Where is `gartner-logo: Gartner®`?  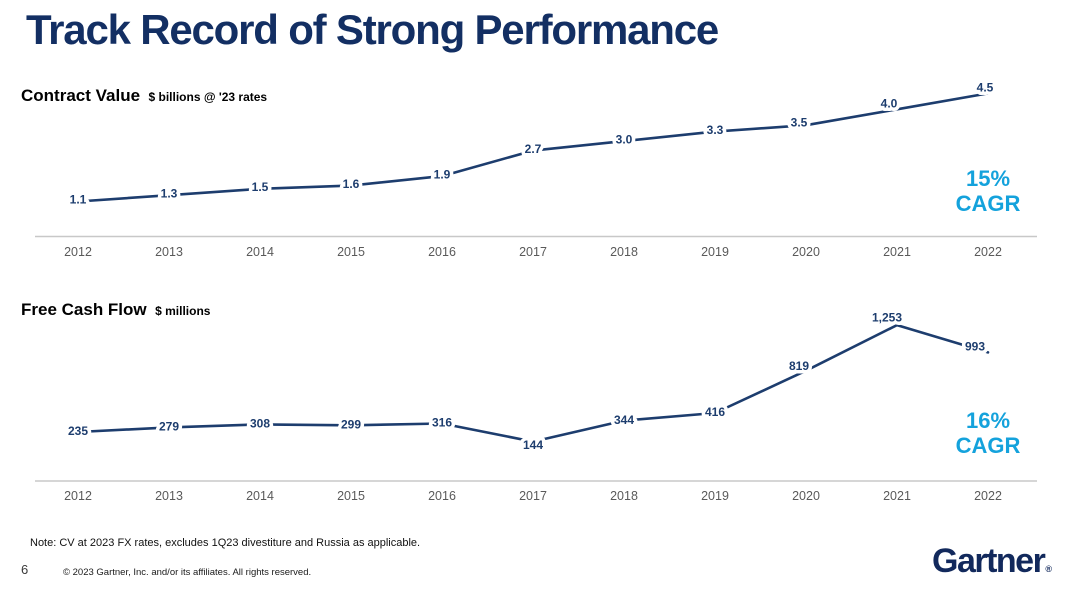 gartner-logo: Gartner® is located at coordinates (992, 561).